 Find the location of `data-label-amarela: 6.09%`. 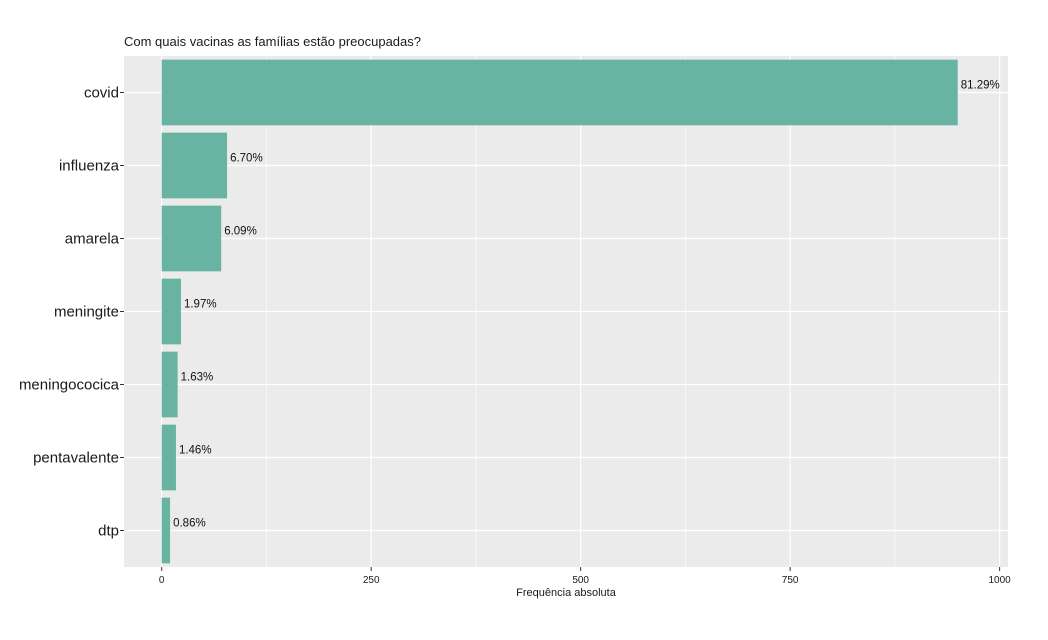

data-label-amarela: 6.09% is located at coordinates (240, 232).